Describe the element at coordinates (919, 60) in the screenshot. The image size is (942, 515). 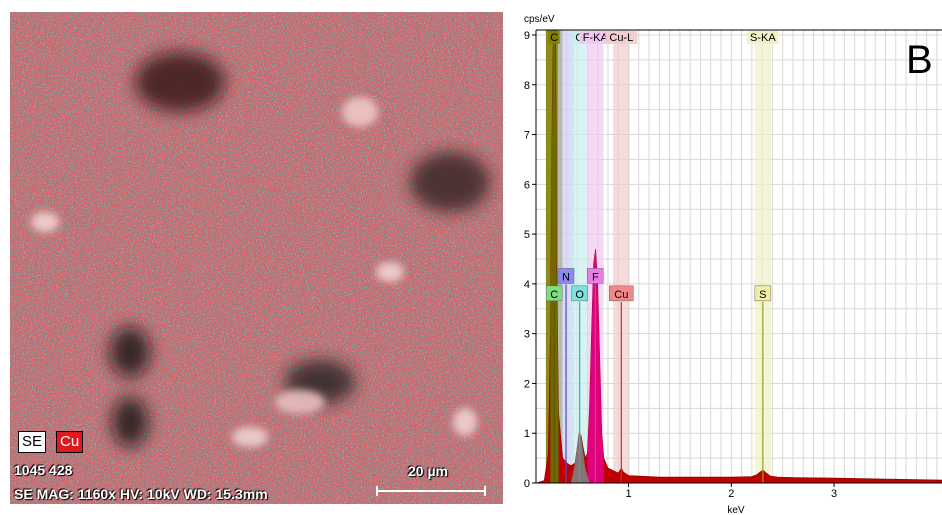
I see `panel-letter: B` at that location.